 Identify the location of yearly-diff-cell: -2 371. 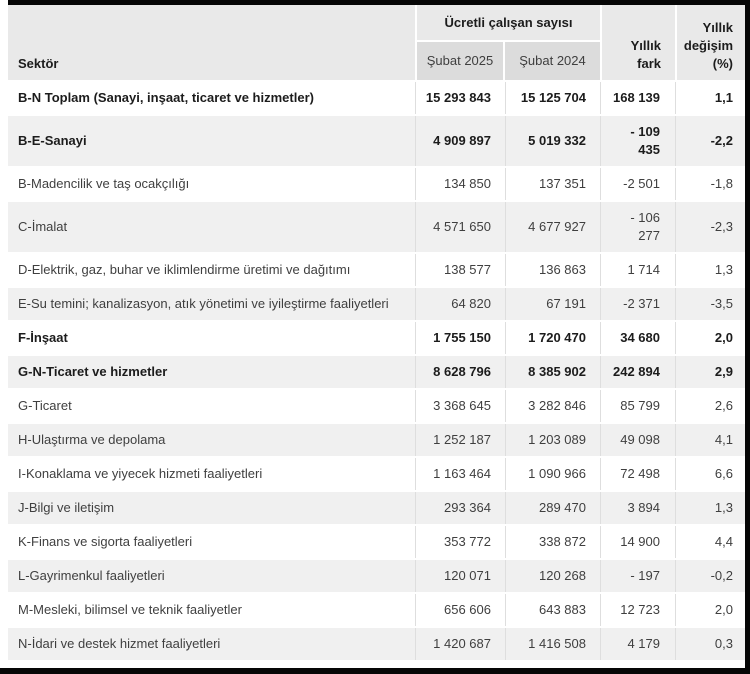
(637, 304).